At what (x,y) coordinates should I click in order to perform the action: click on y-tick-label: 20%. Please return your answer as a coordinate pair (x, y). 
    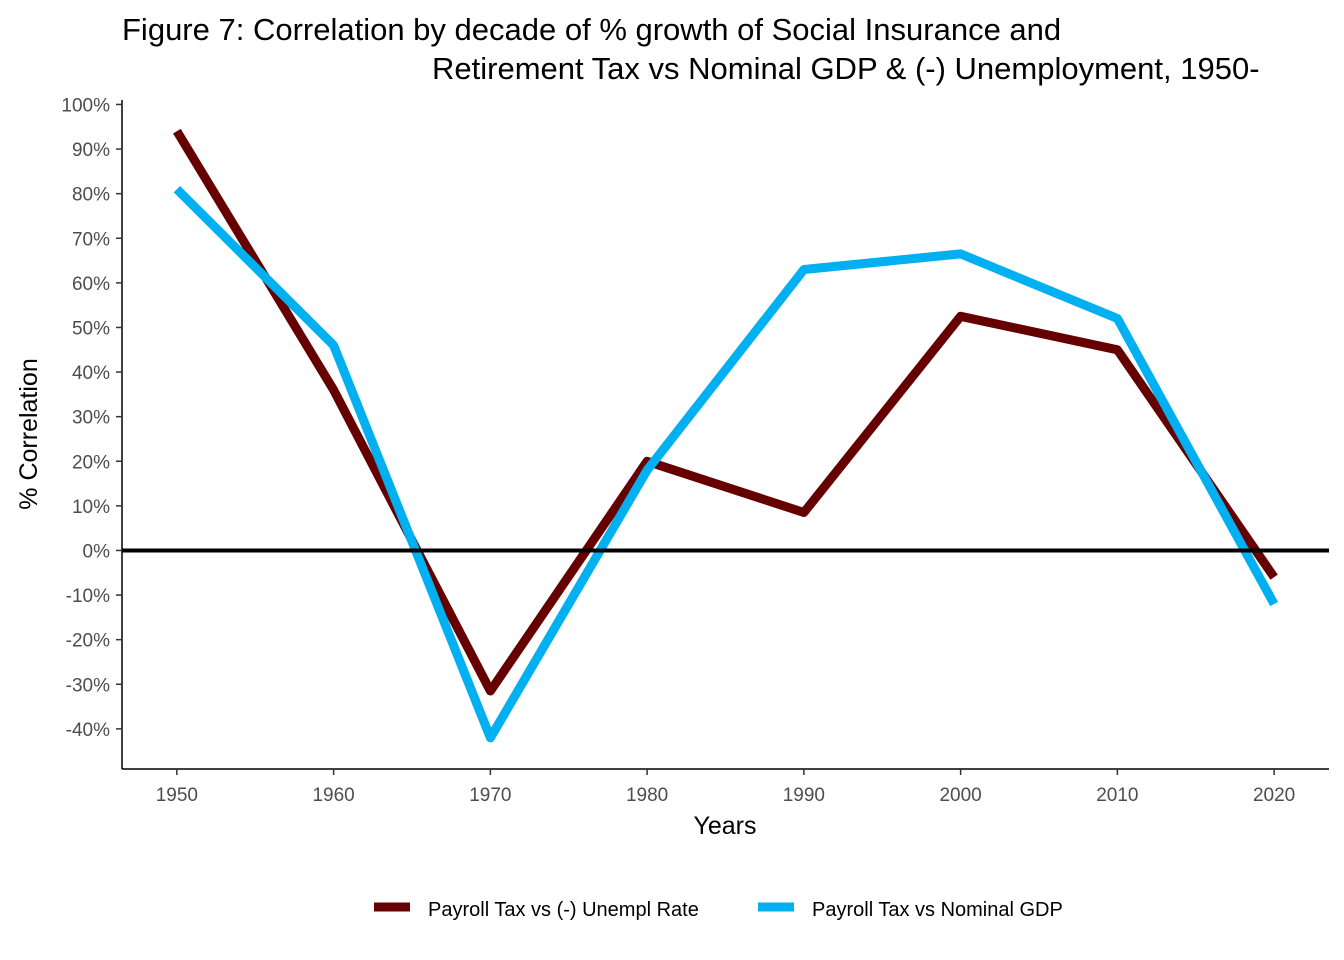
    Looking at the image, I should click on (91, 462).